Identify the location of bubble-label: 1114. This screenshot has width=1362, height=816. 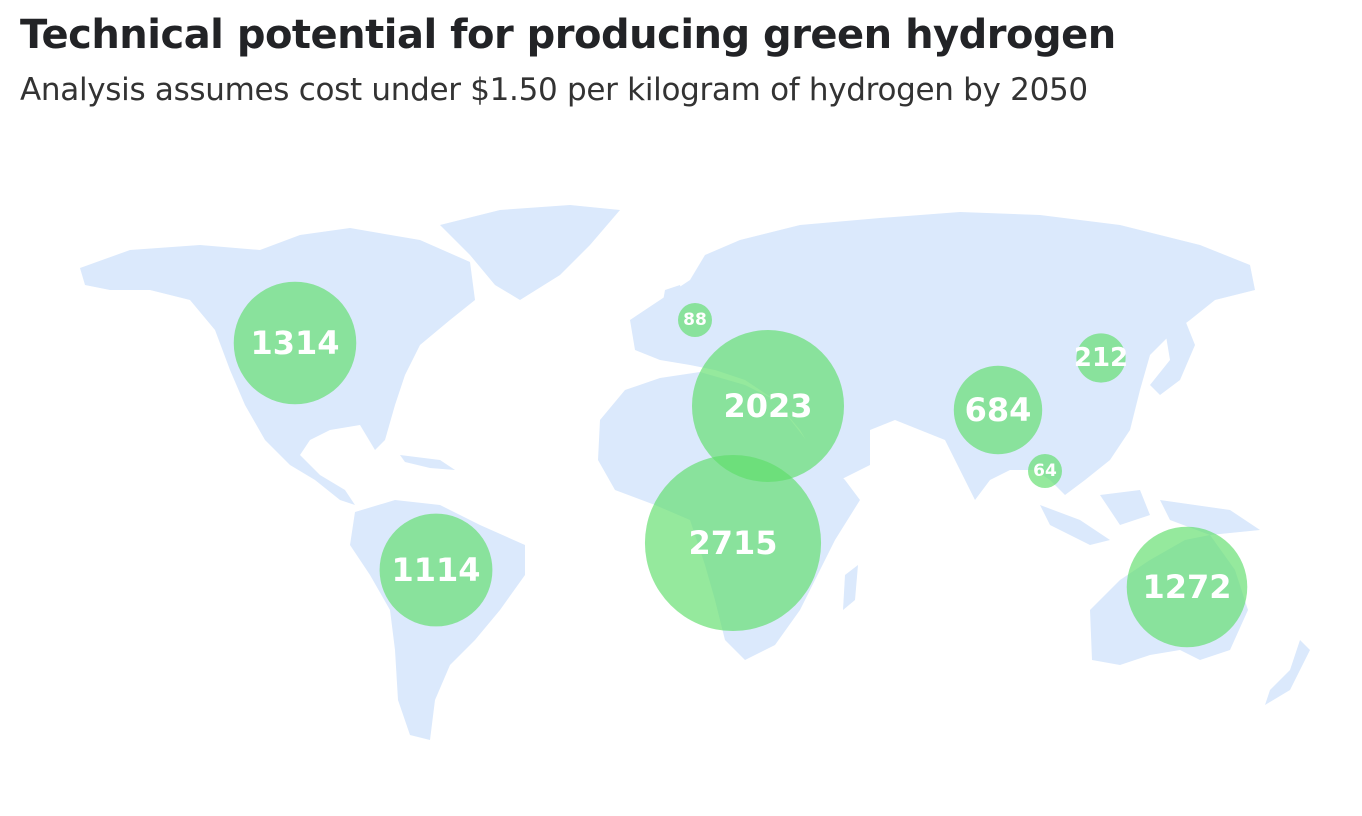
(435, 570).